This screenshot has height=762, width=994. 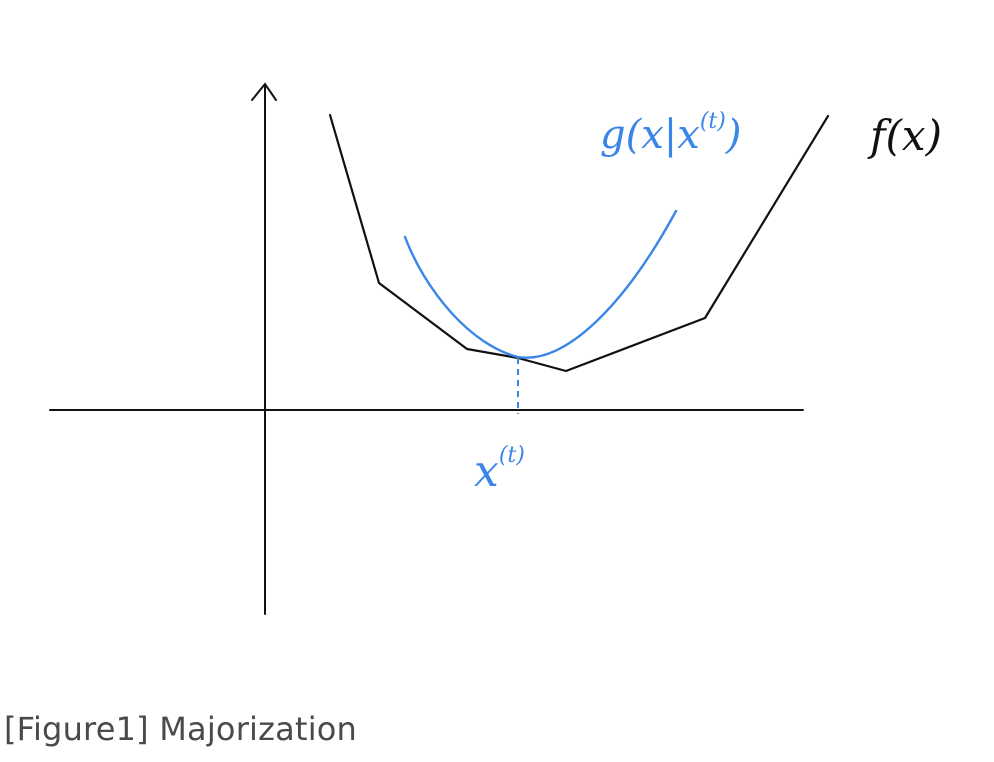 What do you see at coordinates (650, 135) in the screenshot?
I see `g-label-main: g(x|x` at bounding box center [650, 135].